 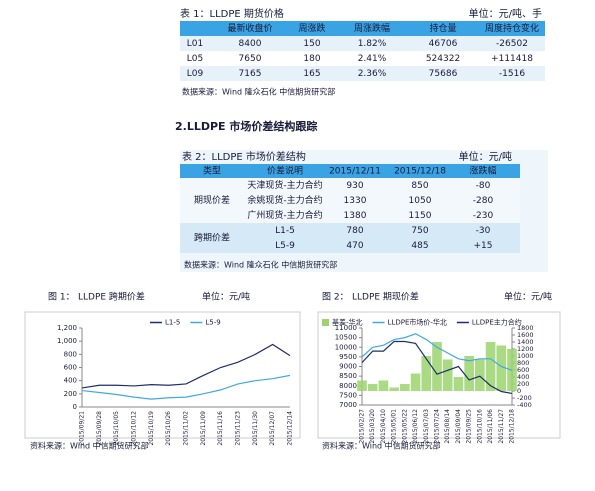 What do you see at coordinates (212, 171) in the screenshot?
I see `header-cell: 类型` at bounding box center [212, 171].